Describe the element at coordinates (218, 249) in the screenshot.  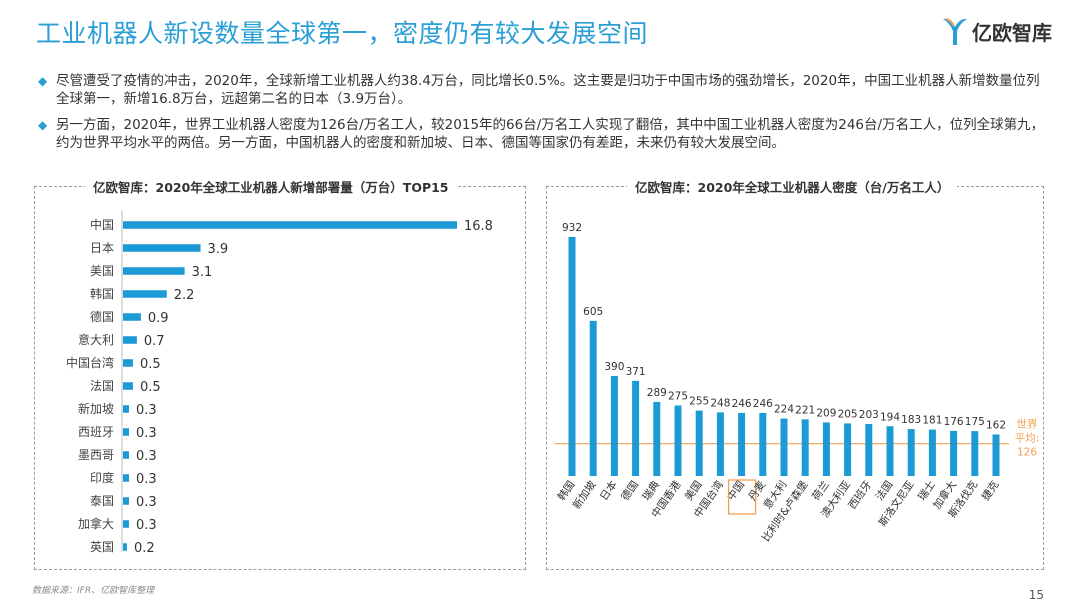
I see `value-label: 3.9` at that location.